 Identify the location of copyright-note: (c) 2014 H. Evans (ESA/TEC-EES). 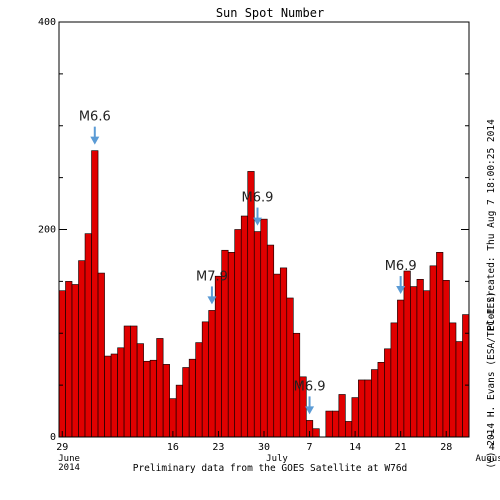
(491, 379).